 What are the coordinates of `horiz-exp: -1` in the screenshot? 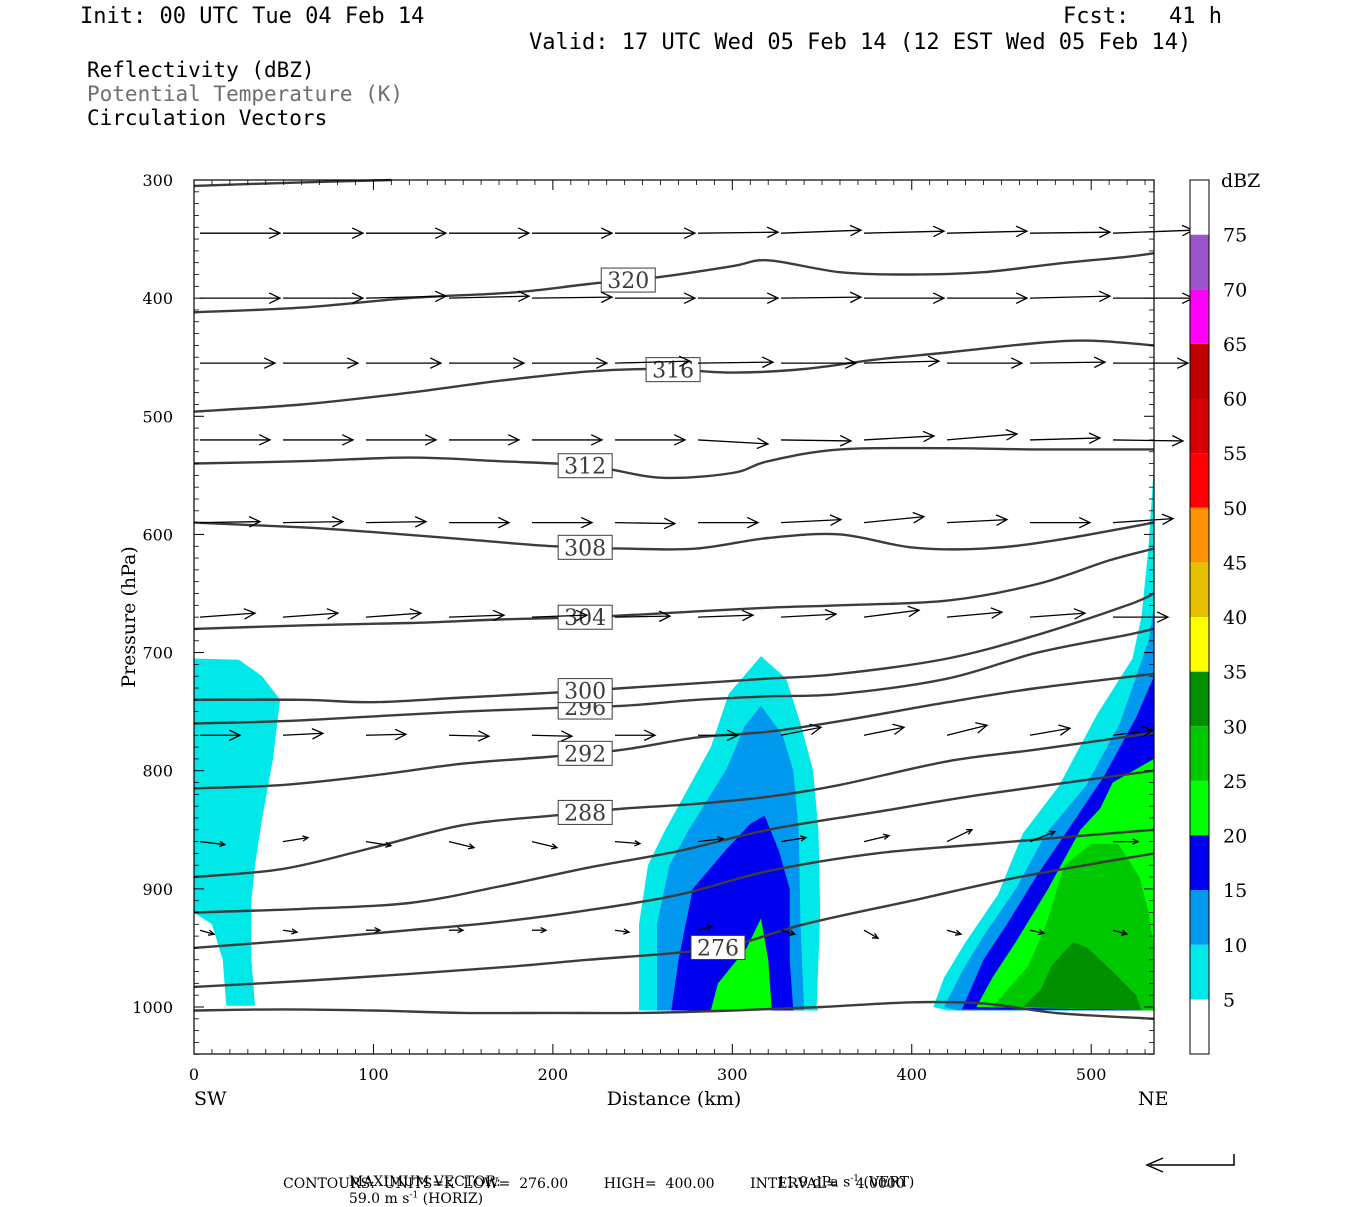 It's located at (414, 1195).